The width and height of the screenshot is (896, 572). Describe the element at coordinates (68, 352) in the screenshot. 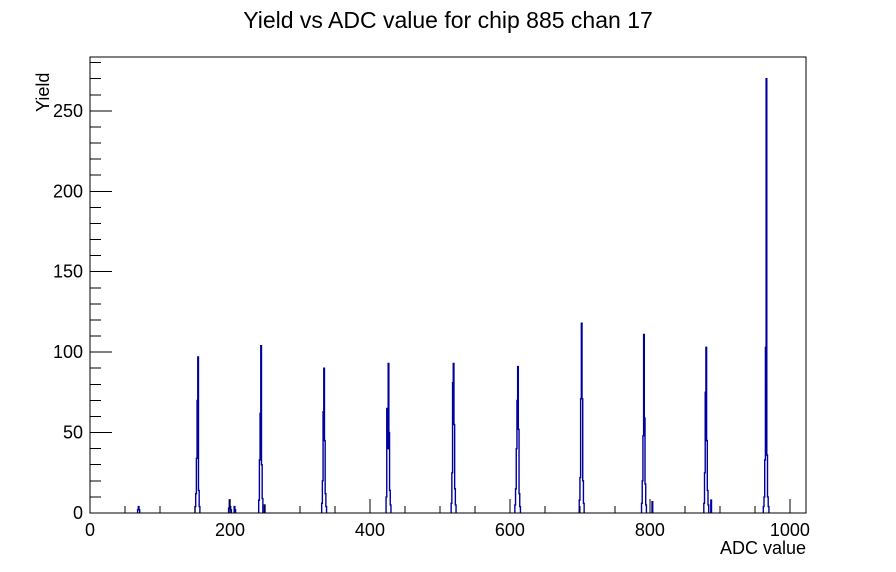

I see `y-tick-label: 100` at that location.